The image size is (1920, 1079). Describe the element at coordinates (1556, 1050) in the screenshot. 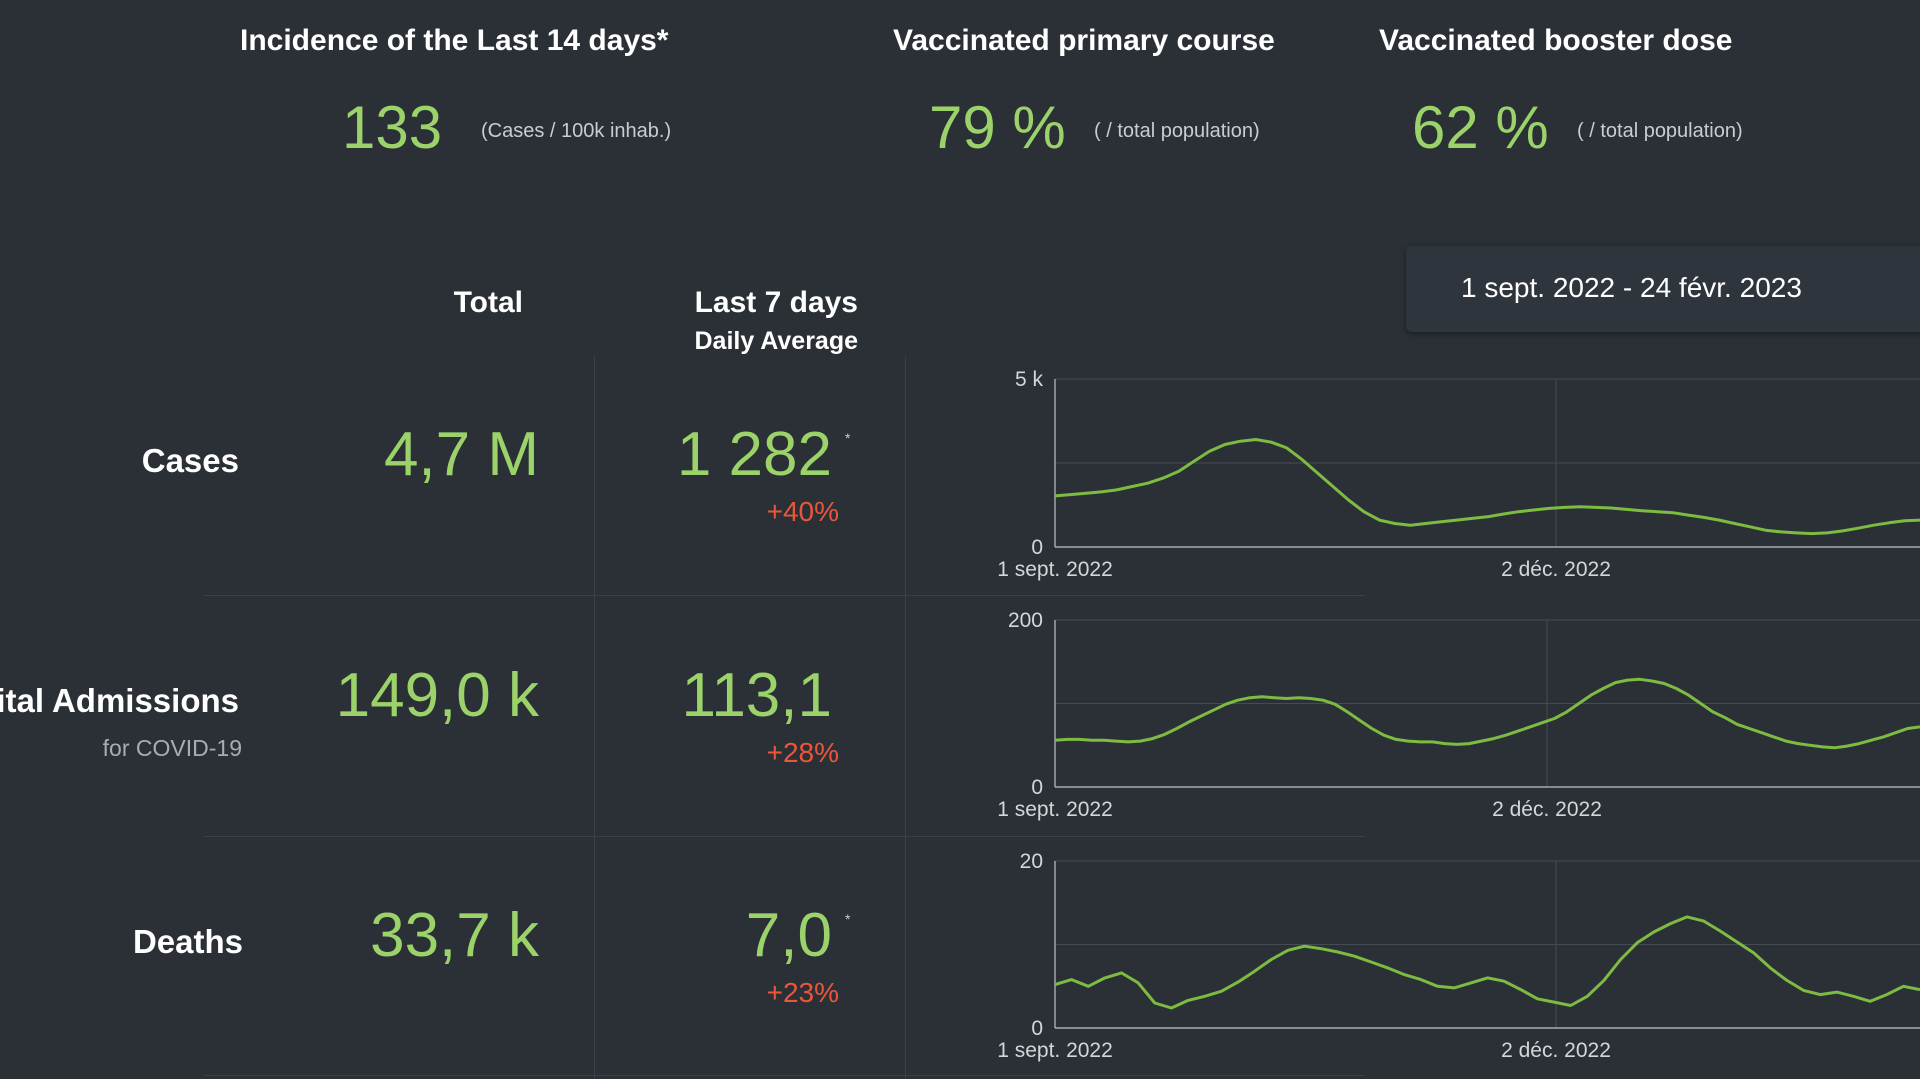

I see `deaths-x-tick-label: 2 déc. 2022` at that location.